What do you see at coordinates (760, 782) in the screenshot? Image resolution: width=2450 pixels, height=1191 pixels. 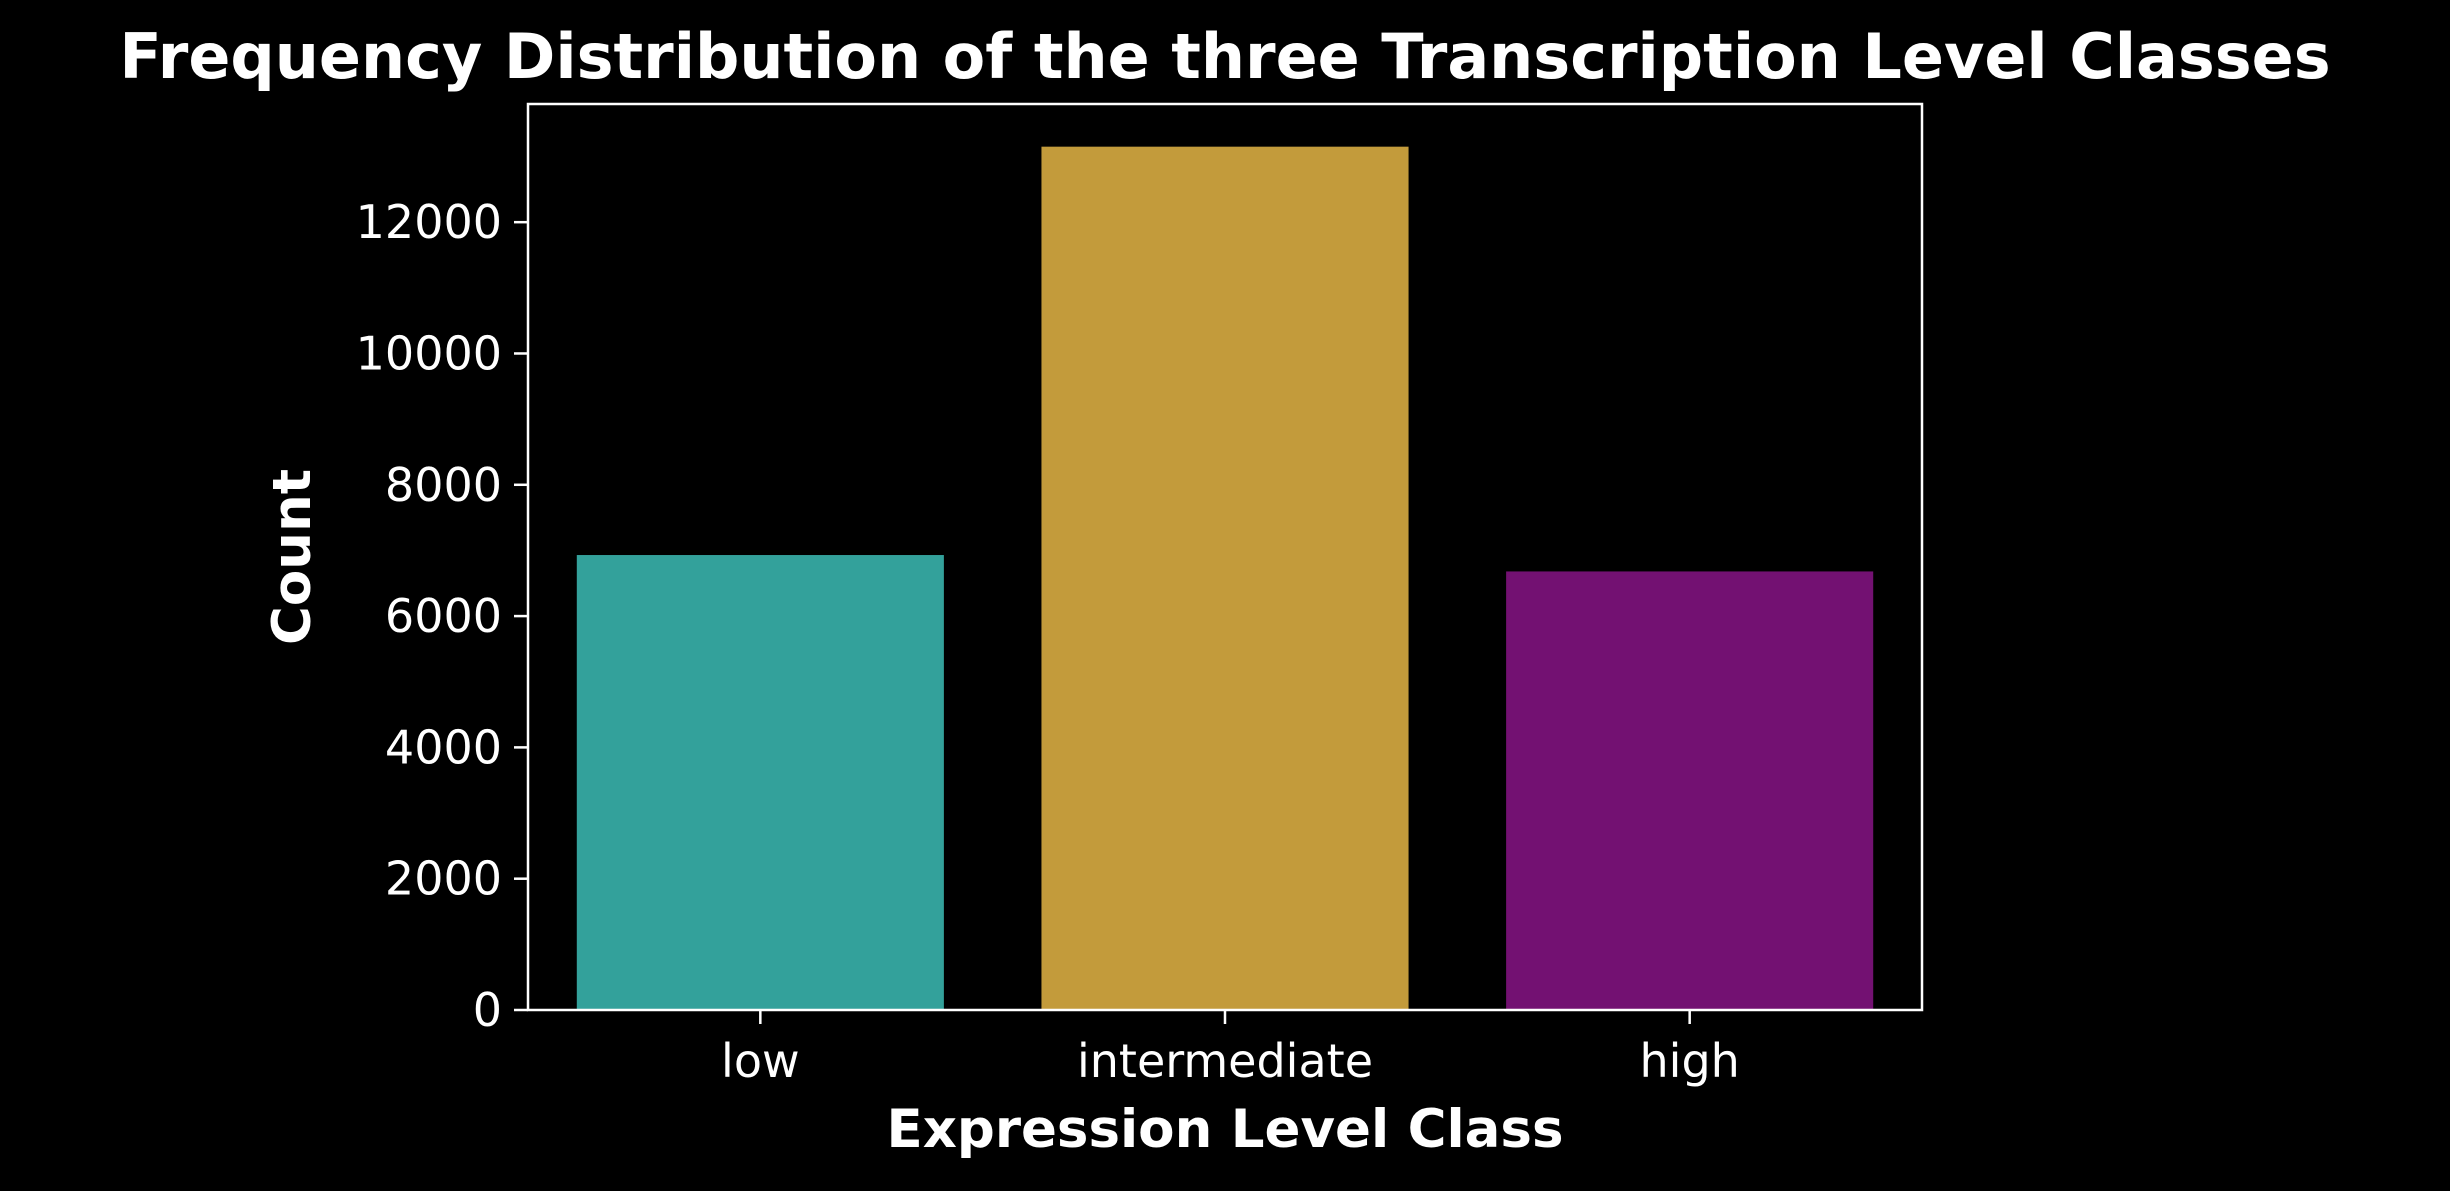 I see `bar-low` at bounding box center [760, 782].